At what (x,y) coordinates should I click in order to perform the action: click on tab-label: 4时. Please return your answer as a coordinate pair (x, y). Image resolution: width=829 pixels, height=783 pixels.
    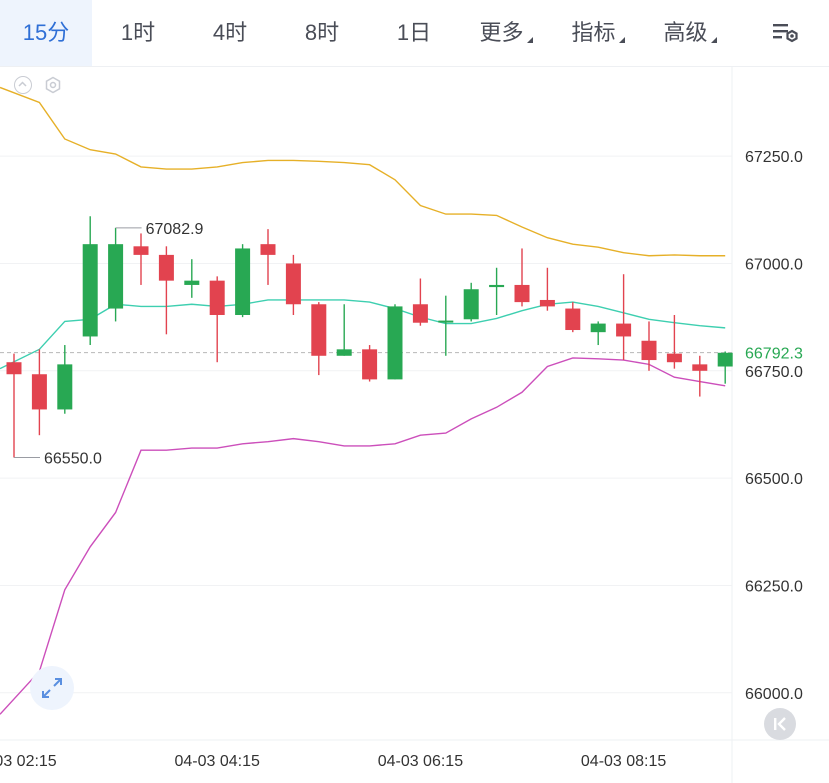
    Looking at the image, I should click on (230, 32).